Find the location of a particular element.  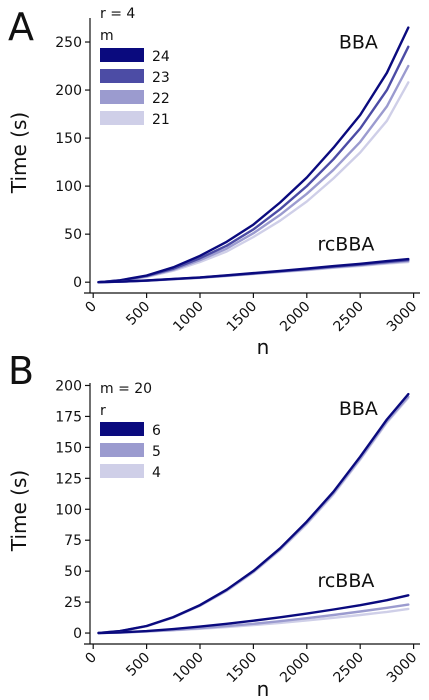

panel-a-y-tick-label: 150 is located at coordinates (68, 139).